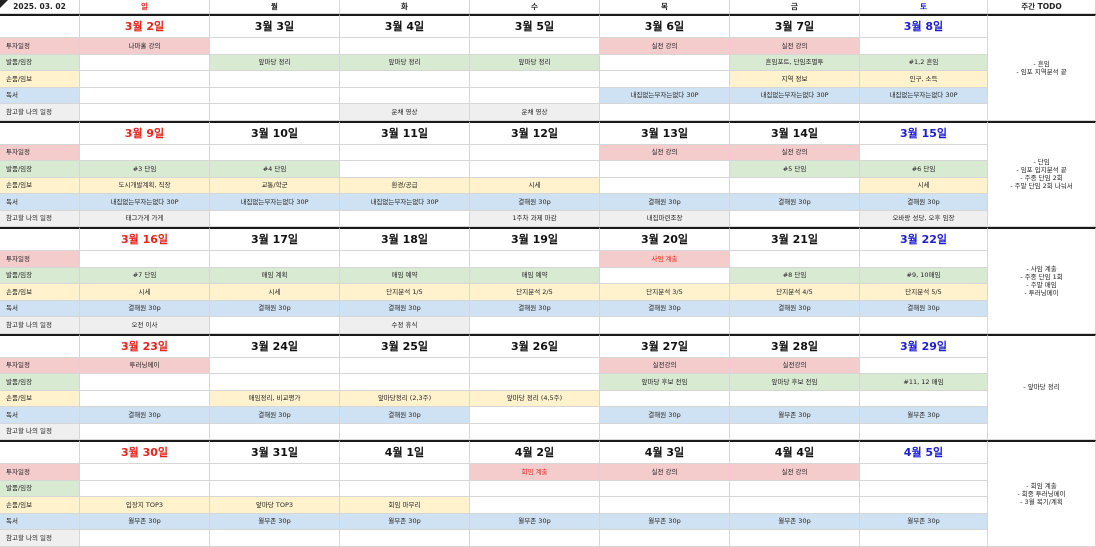 The width and height of the screenshot is (1096, 547). What do you see at coordinates (665, 382) in the screenshot?
I see `event-cell: 앞마당 후보 전임` at bounding box center [665, 382].